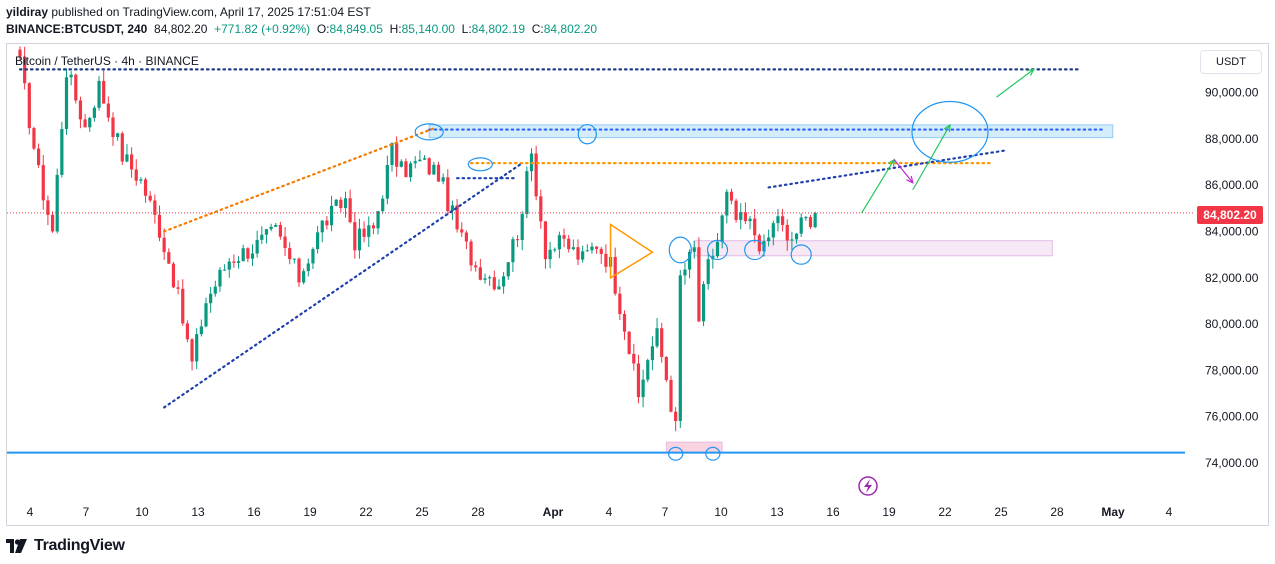 The image size is (1275, 564). I want to click on y-tick-label: 76,000.00, so click(1232, 417).